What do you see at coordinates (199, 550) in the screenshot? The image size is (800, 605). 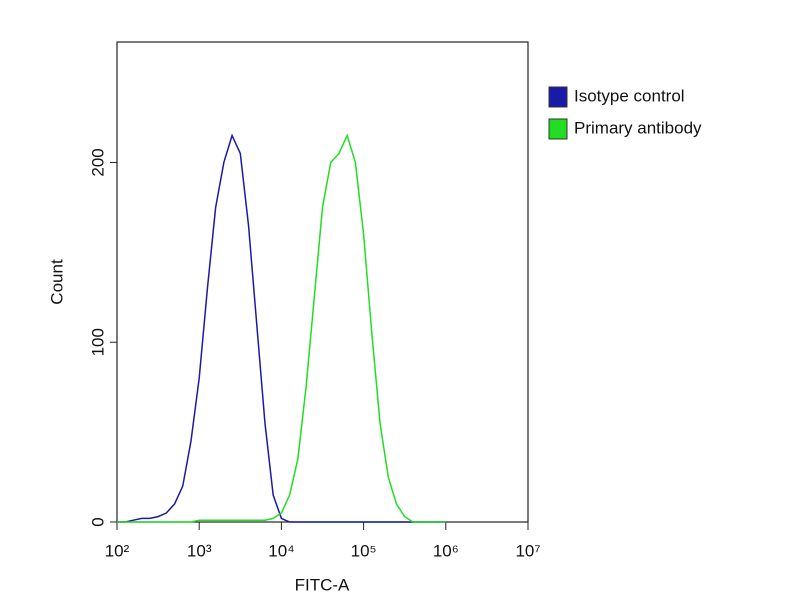 I see `x-tick-label: 10³` at bounding box center [199, 550].